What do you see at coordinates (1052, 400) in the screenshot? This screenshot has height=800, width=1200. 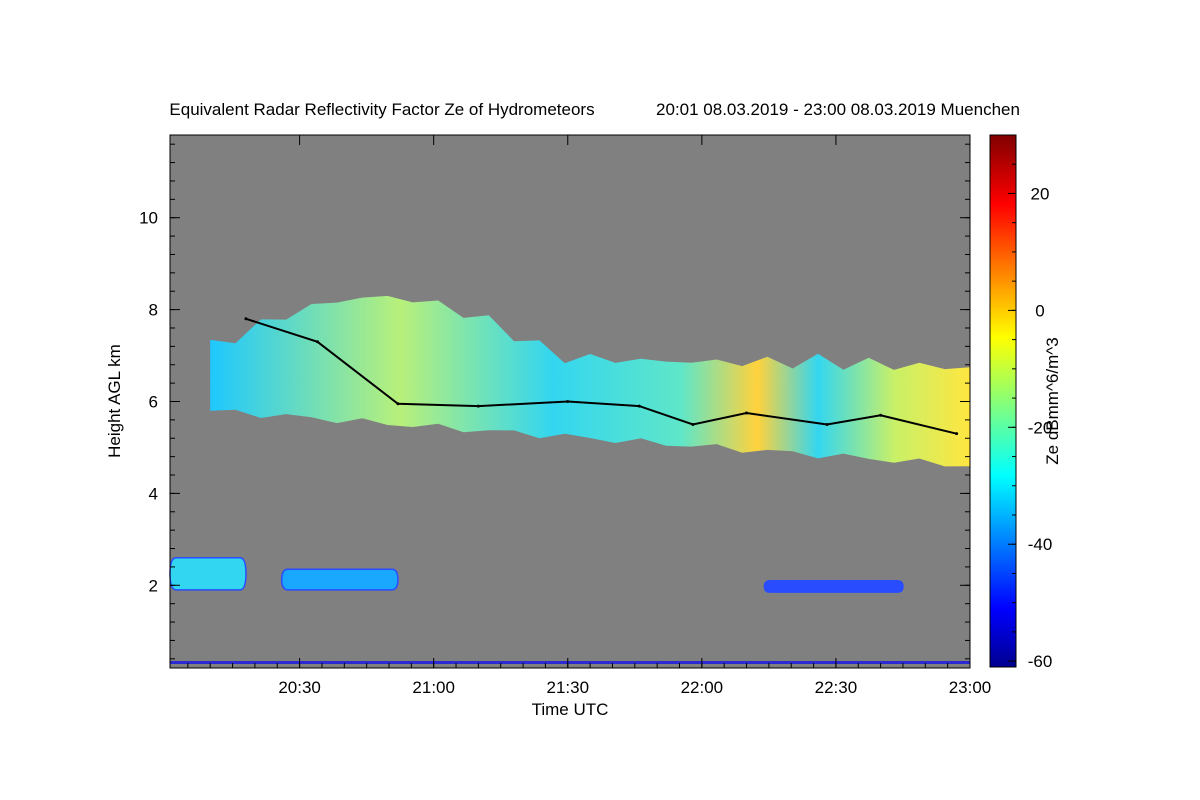 I see `colorbar-label: Ze dBmm^6/m^3` at bounding box center [1052, 400].